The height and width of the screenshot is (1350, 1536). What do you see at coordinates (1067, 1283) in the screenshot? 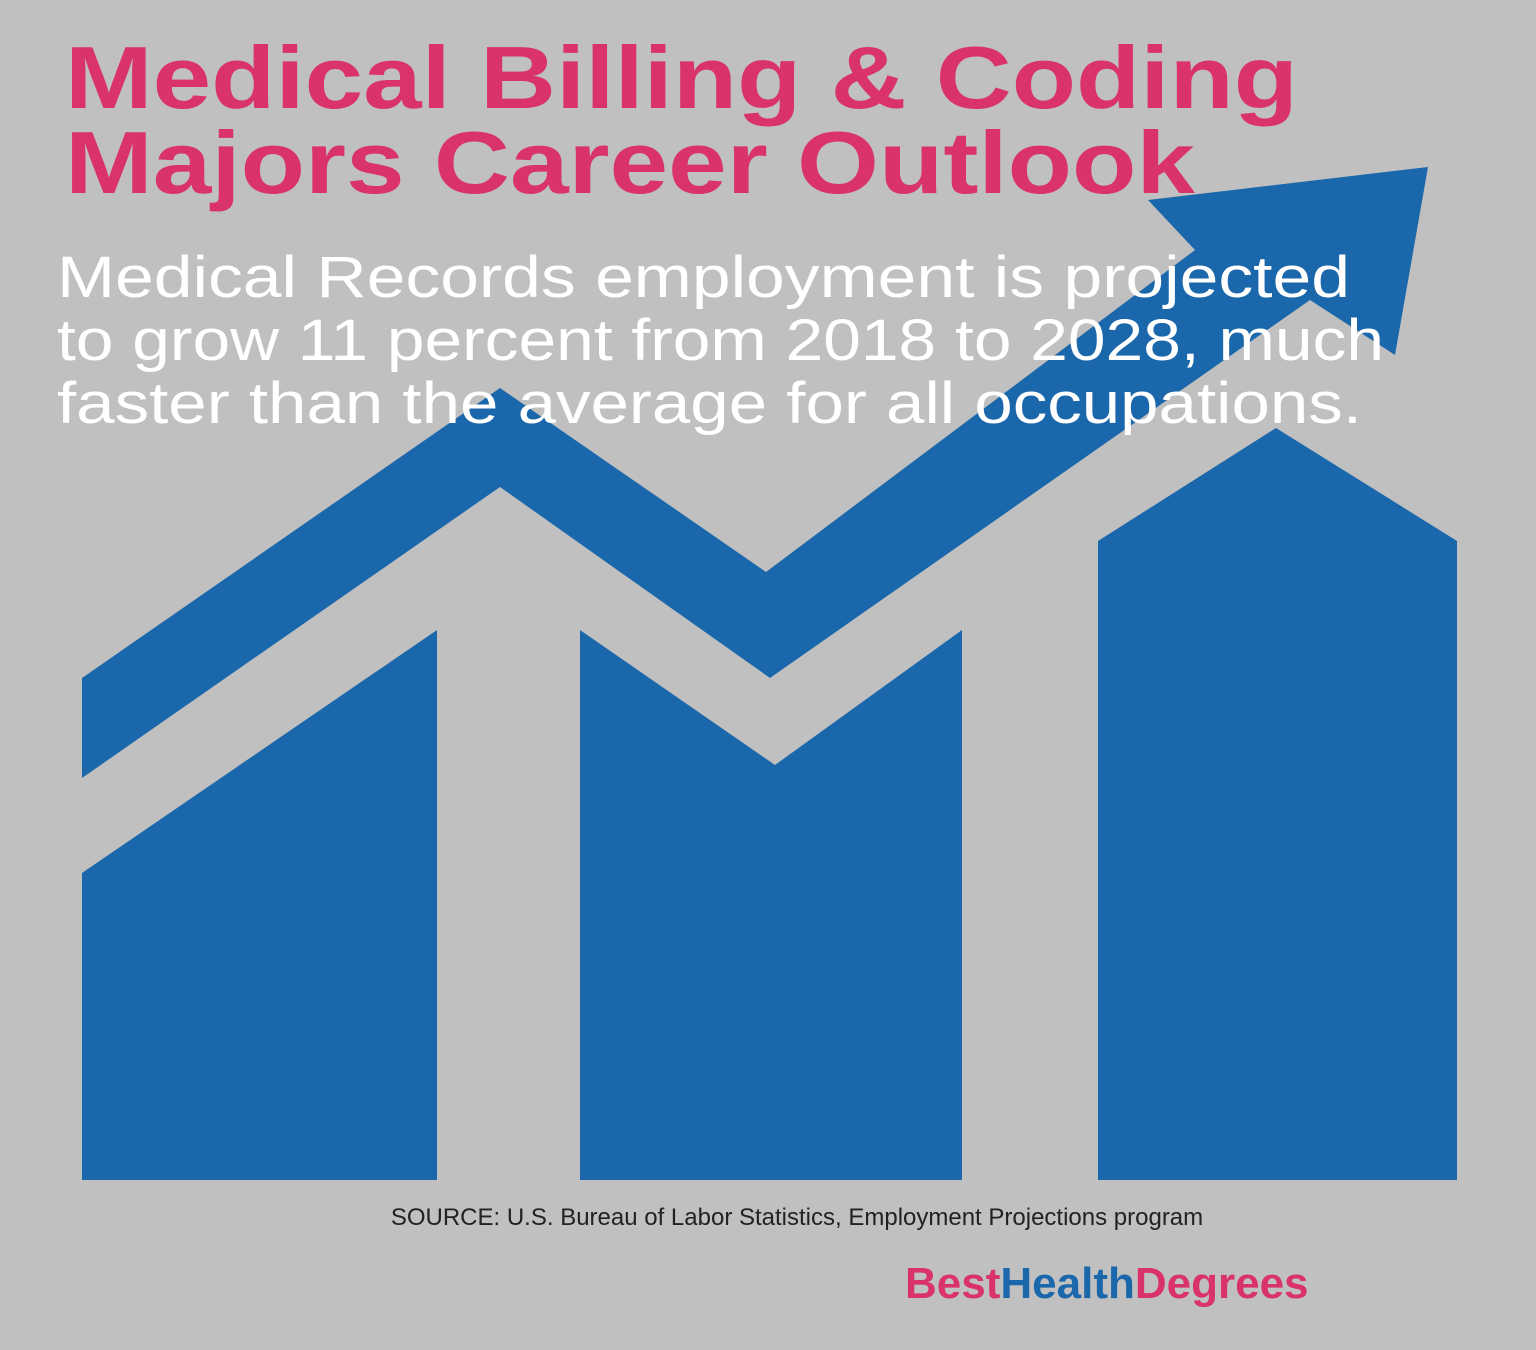
I see `brand-part: Health` at bounding box center [1067, 1283].